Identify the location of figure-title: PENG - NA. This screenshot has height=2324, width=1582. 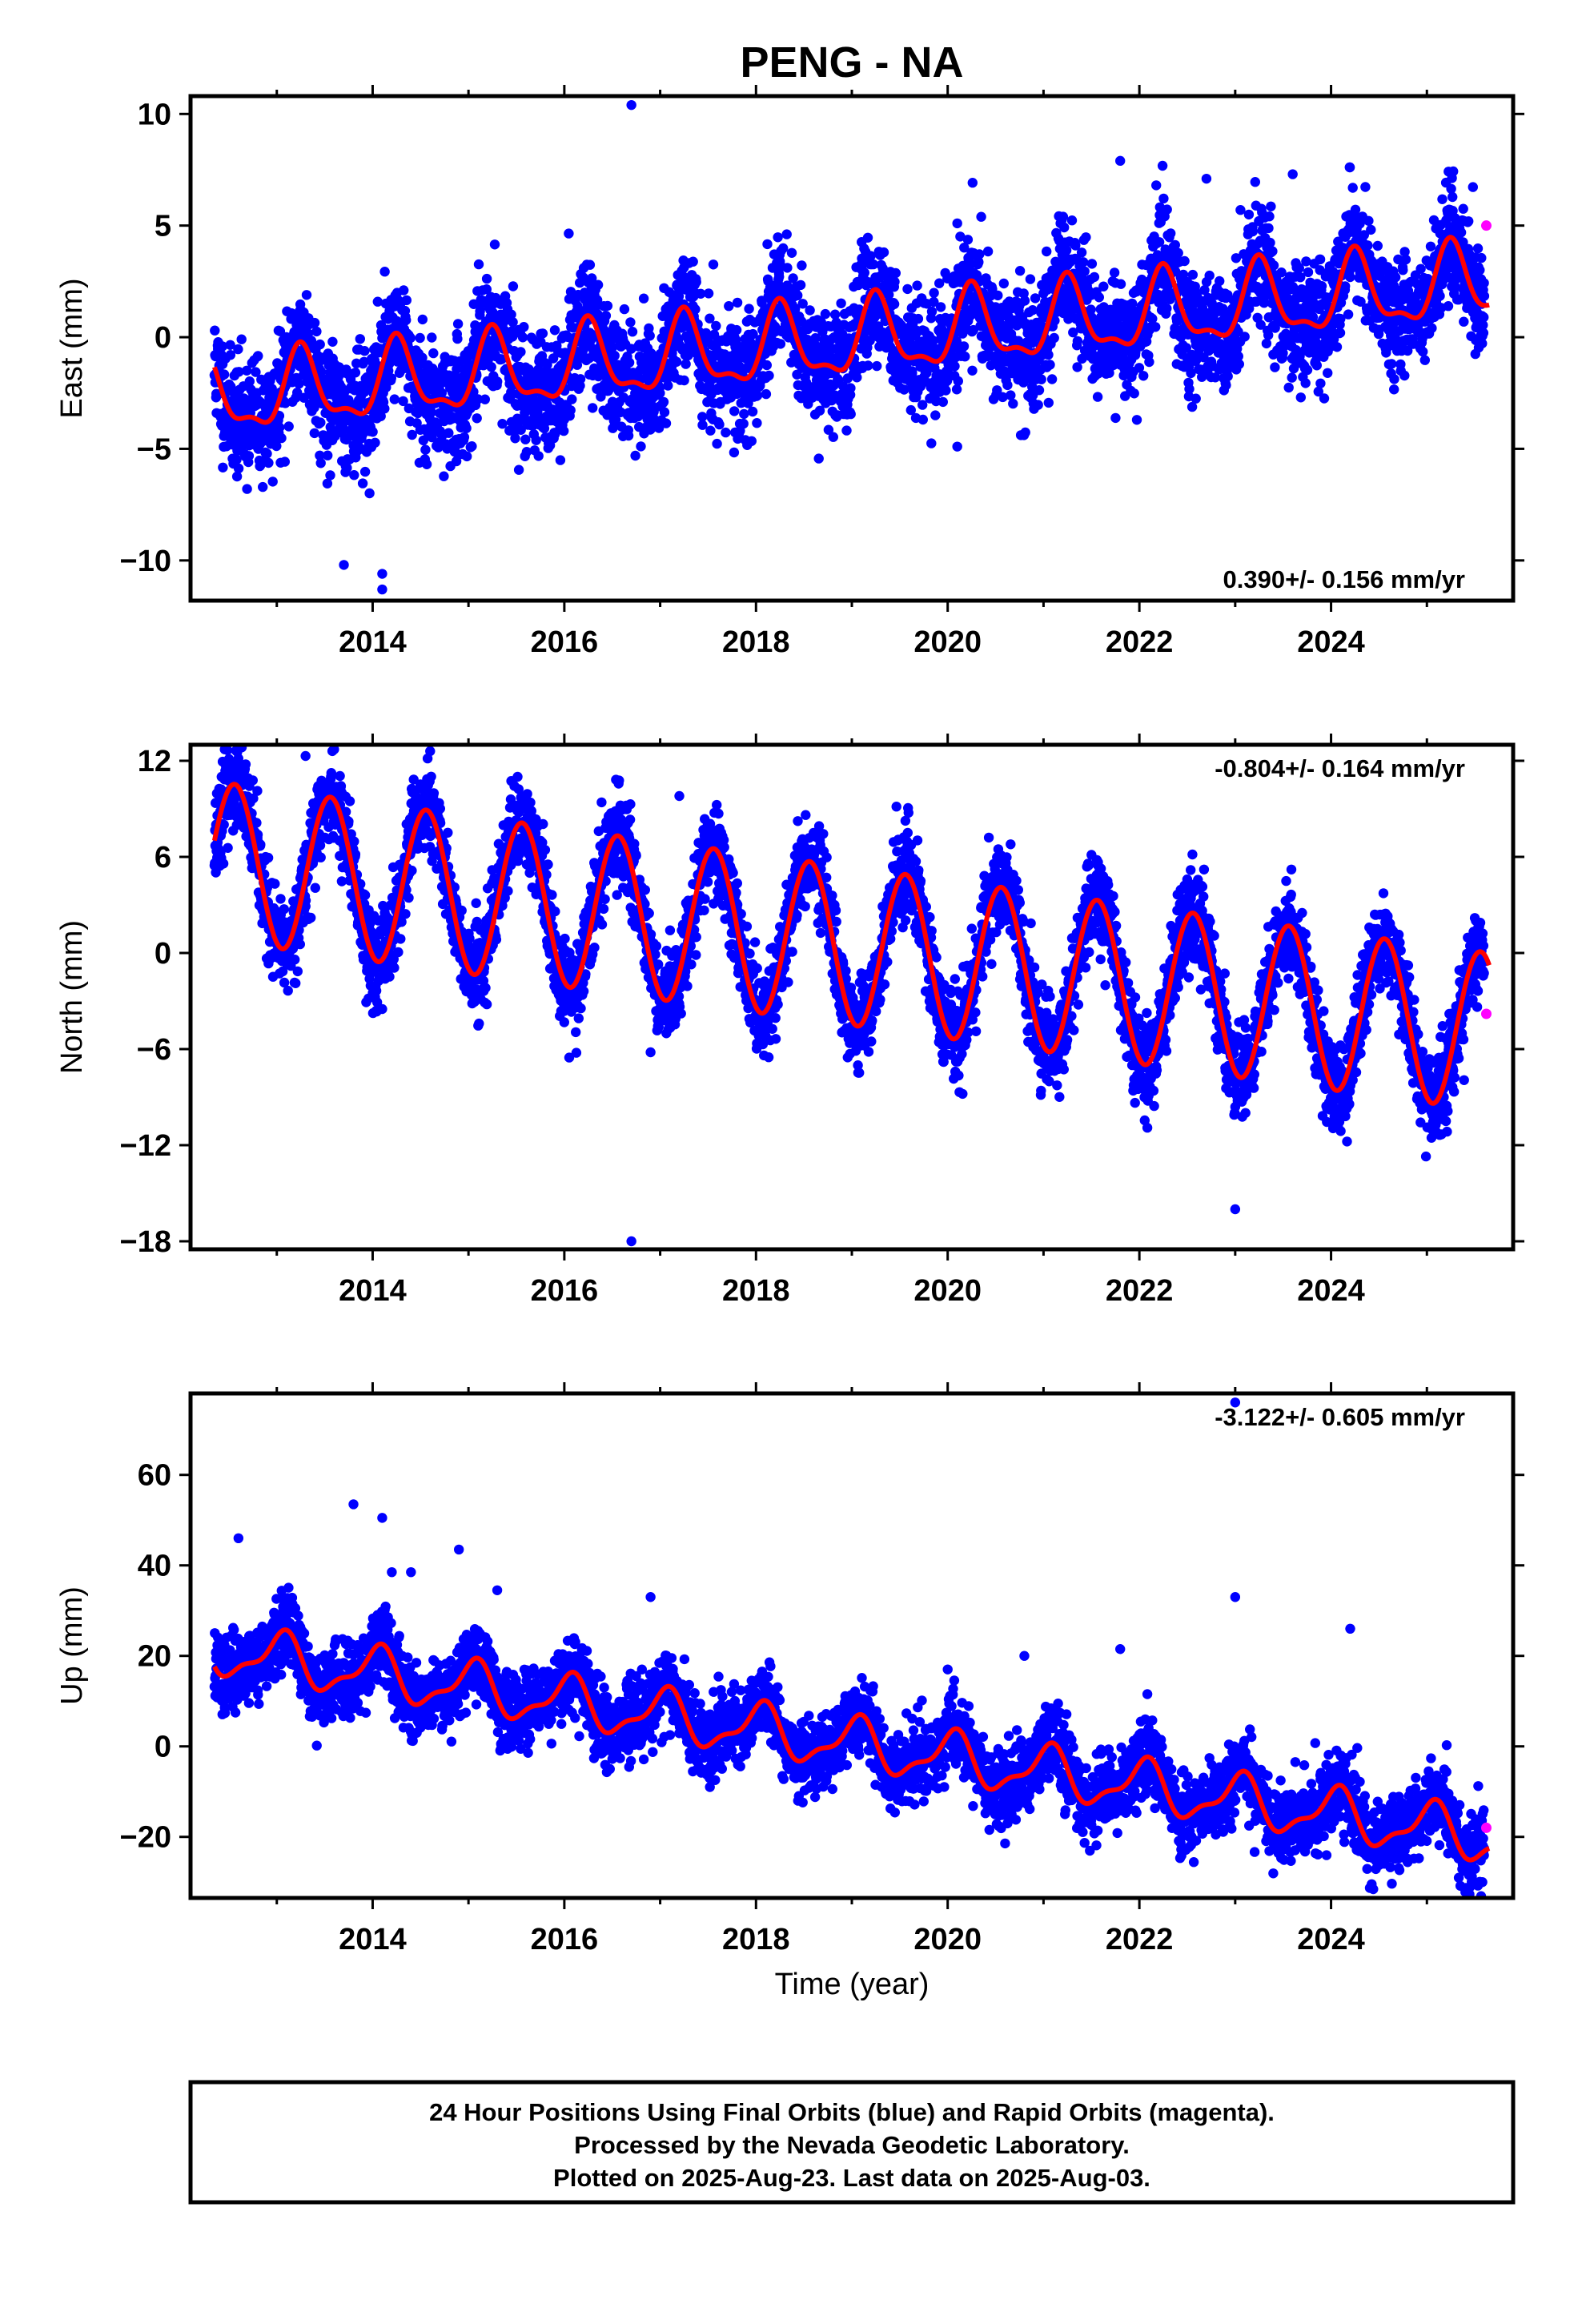
(851, 62).